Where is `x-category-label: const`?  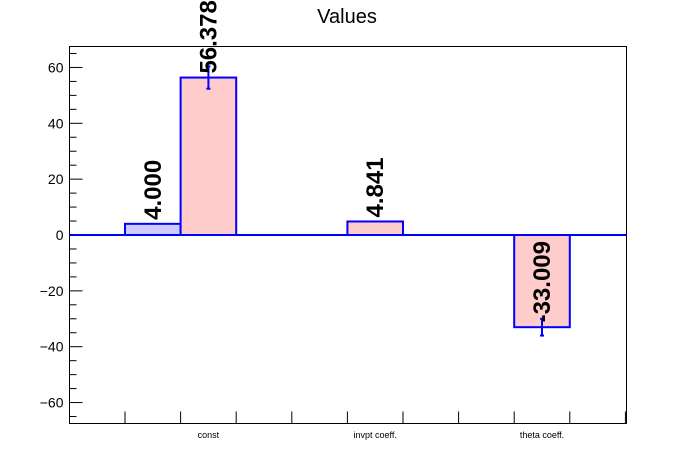 x-category-label: const is located at coordinates (209, 435).